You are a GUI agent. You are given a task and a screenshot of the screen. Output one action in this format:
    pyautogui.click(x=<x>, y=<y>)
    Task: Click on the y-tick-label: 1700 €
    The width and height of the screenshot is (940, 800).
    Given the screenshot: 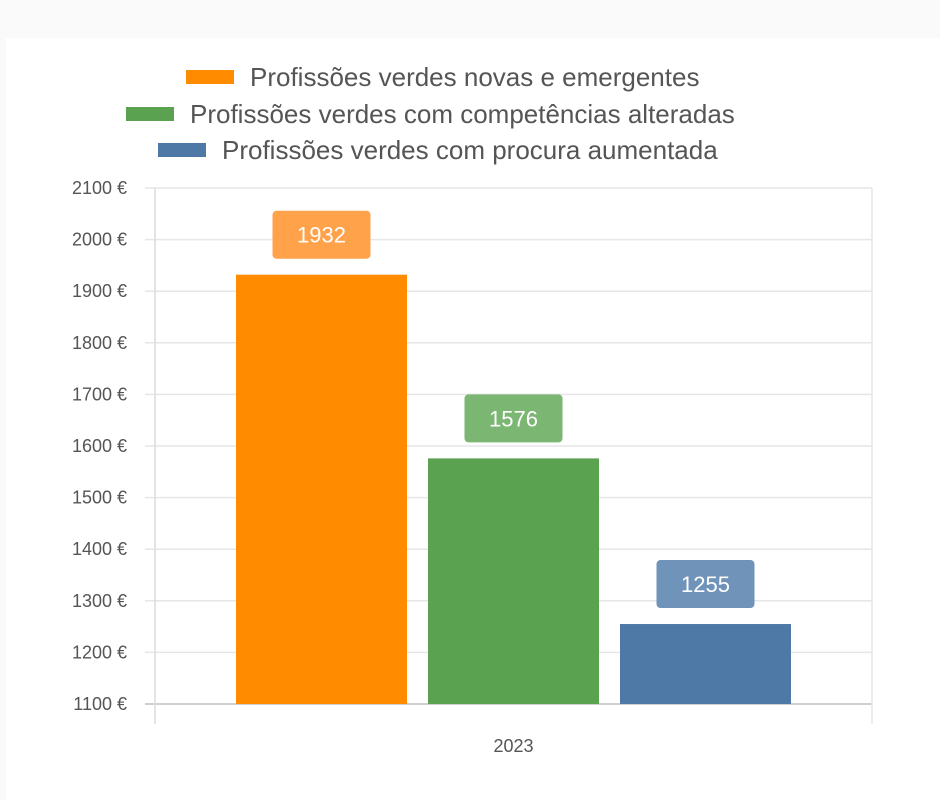 What is the action you would take?
    pyautogui.click(x=99, y=394)
    